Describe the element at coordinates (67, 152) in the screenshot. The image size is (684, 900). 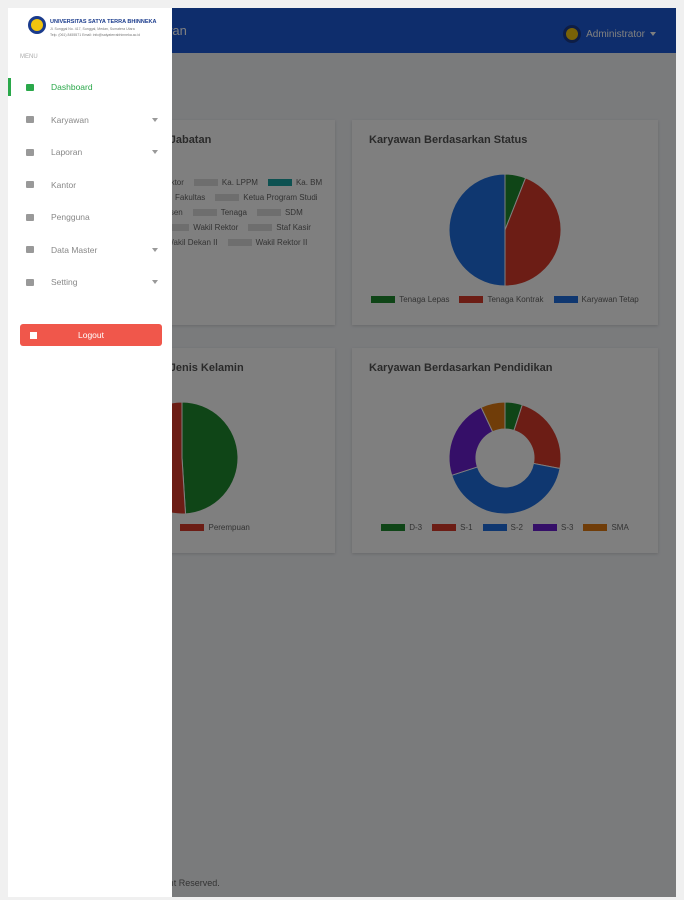
I see `menu-label: Laporan` at that location.